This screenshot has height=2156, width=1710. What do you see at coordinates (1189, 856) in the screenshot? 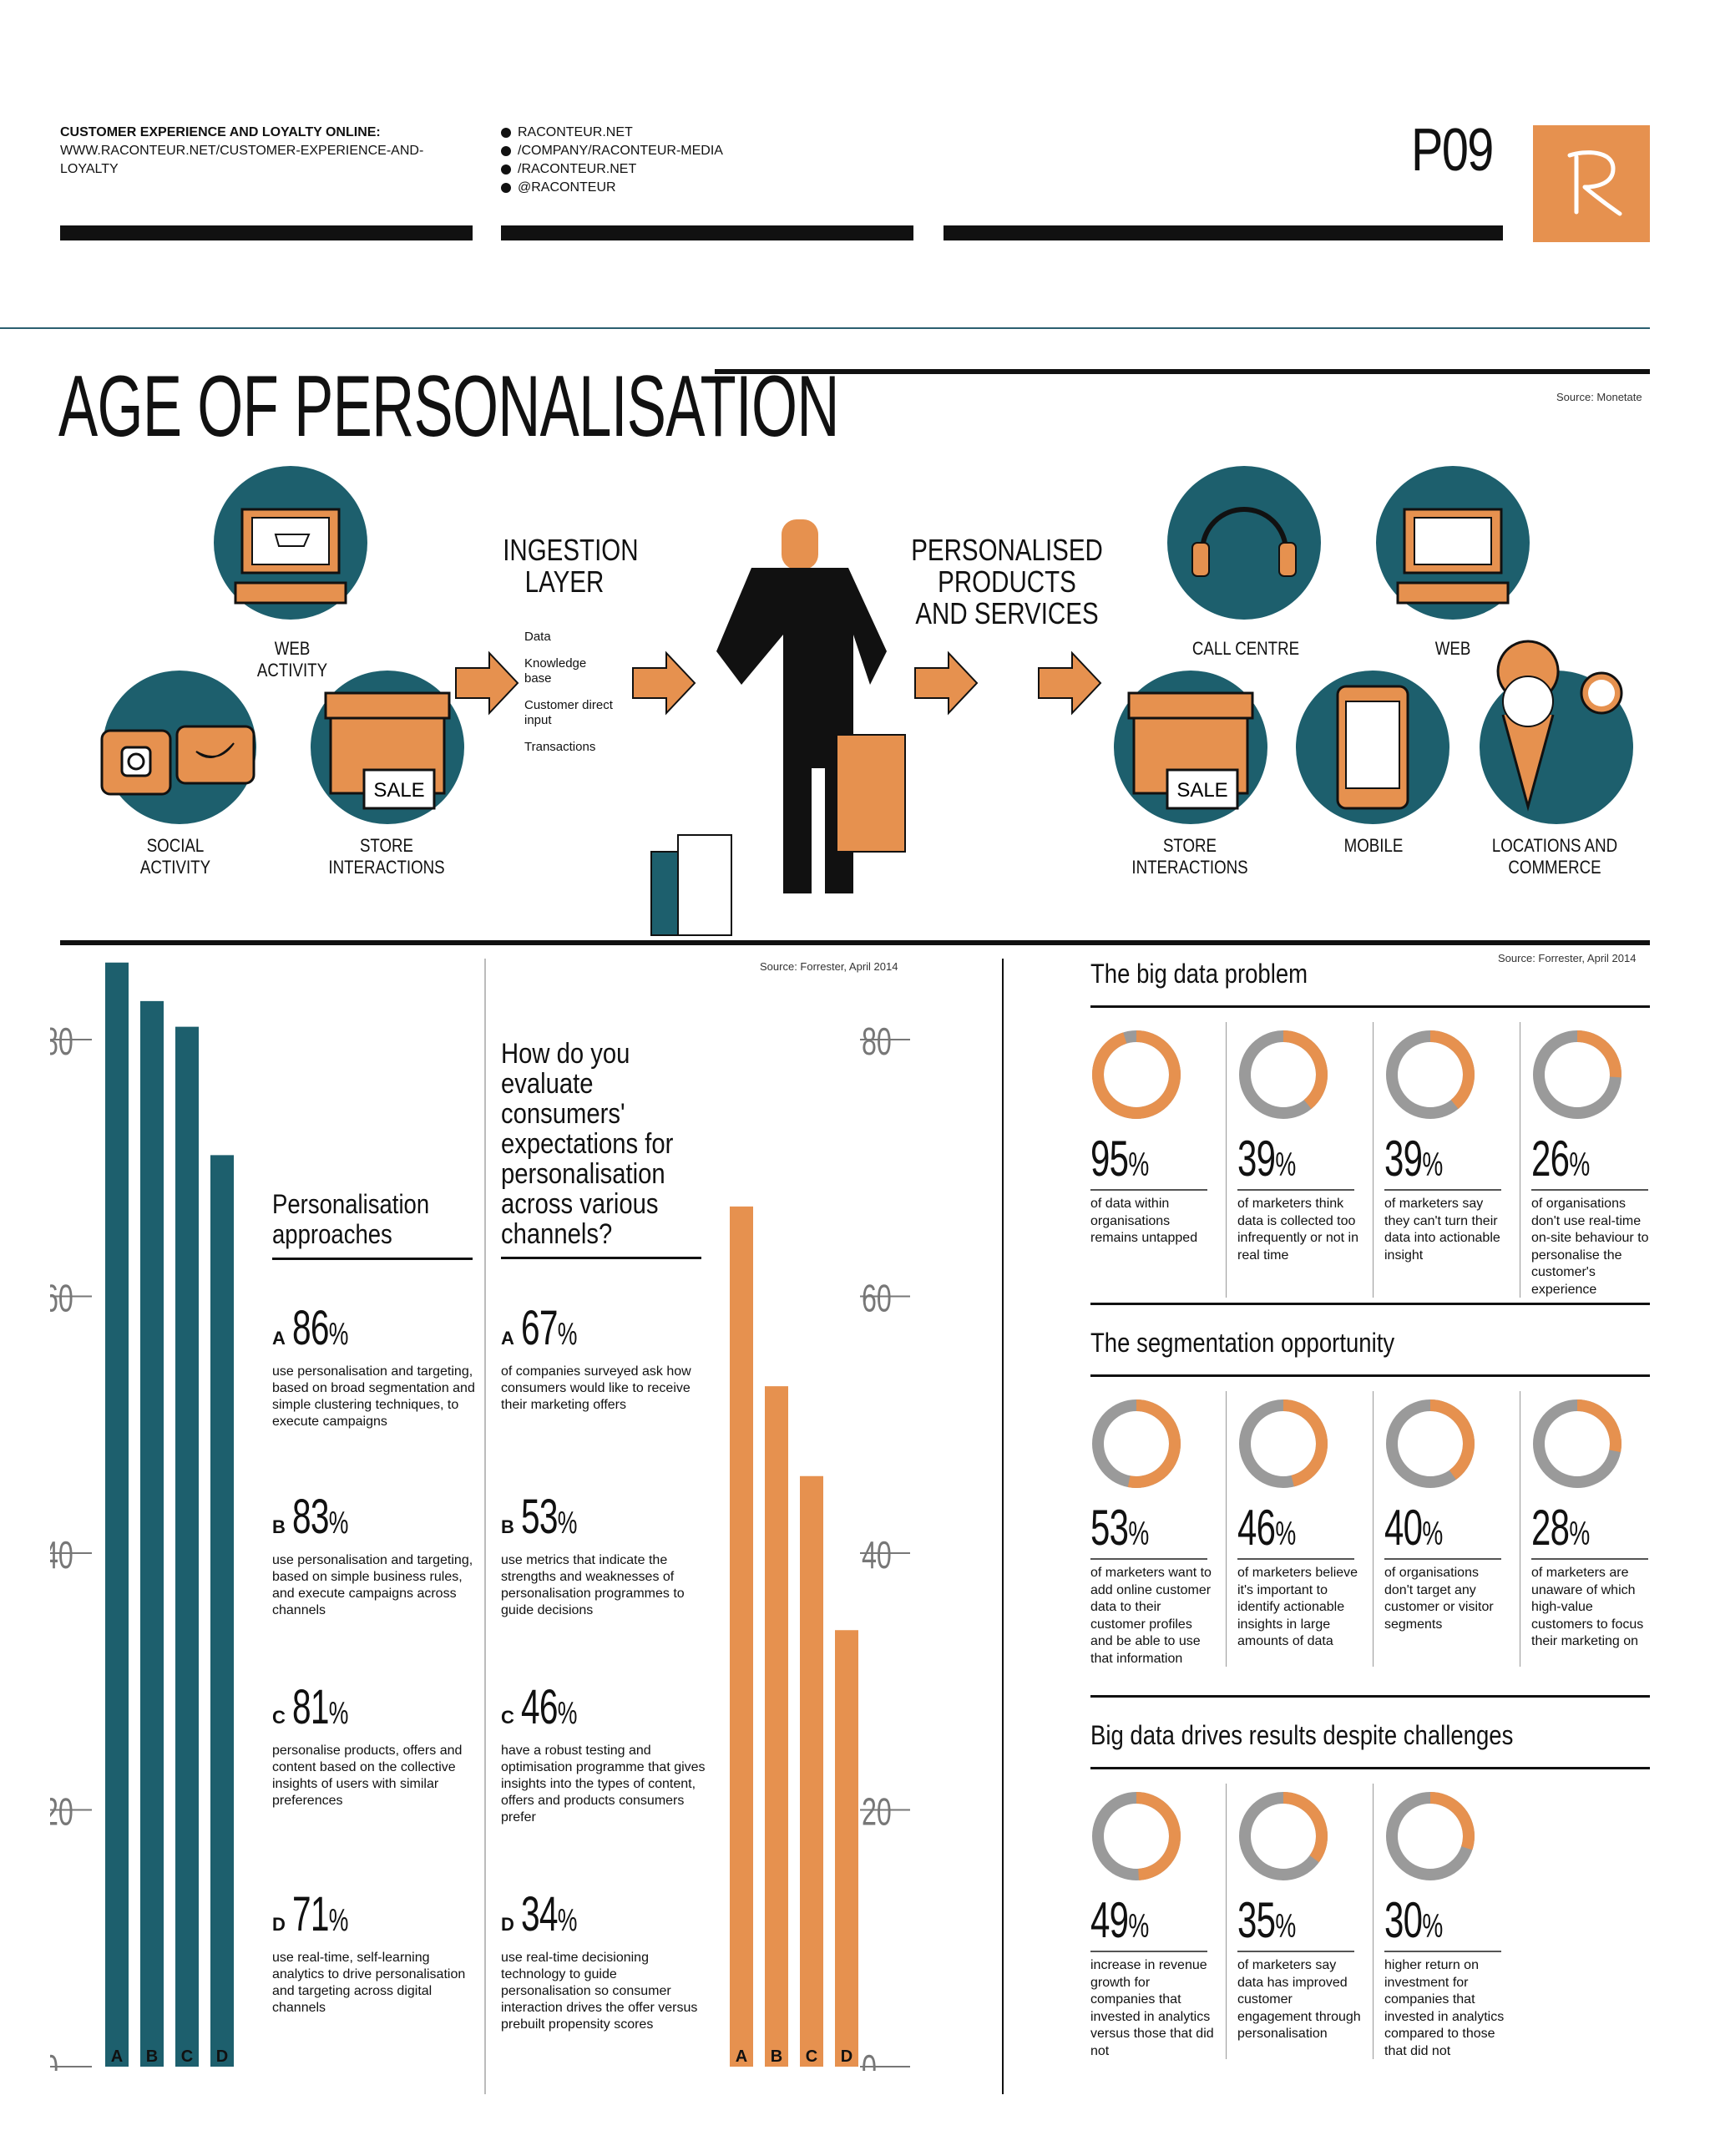
I see `label-store-output: STORE INTERACTIONS` at bounding box center [1189, 856].